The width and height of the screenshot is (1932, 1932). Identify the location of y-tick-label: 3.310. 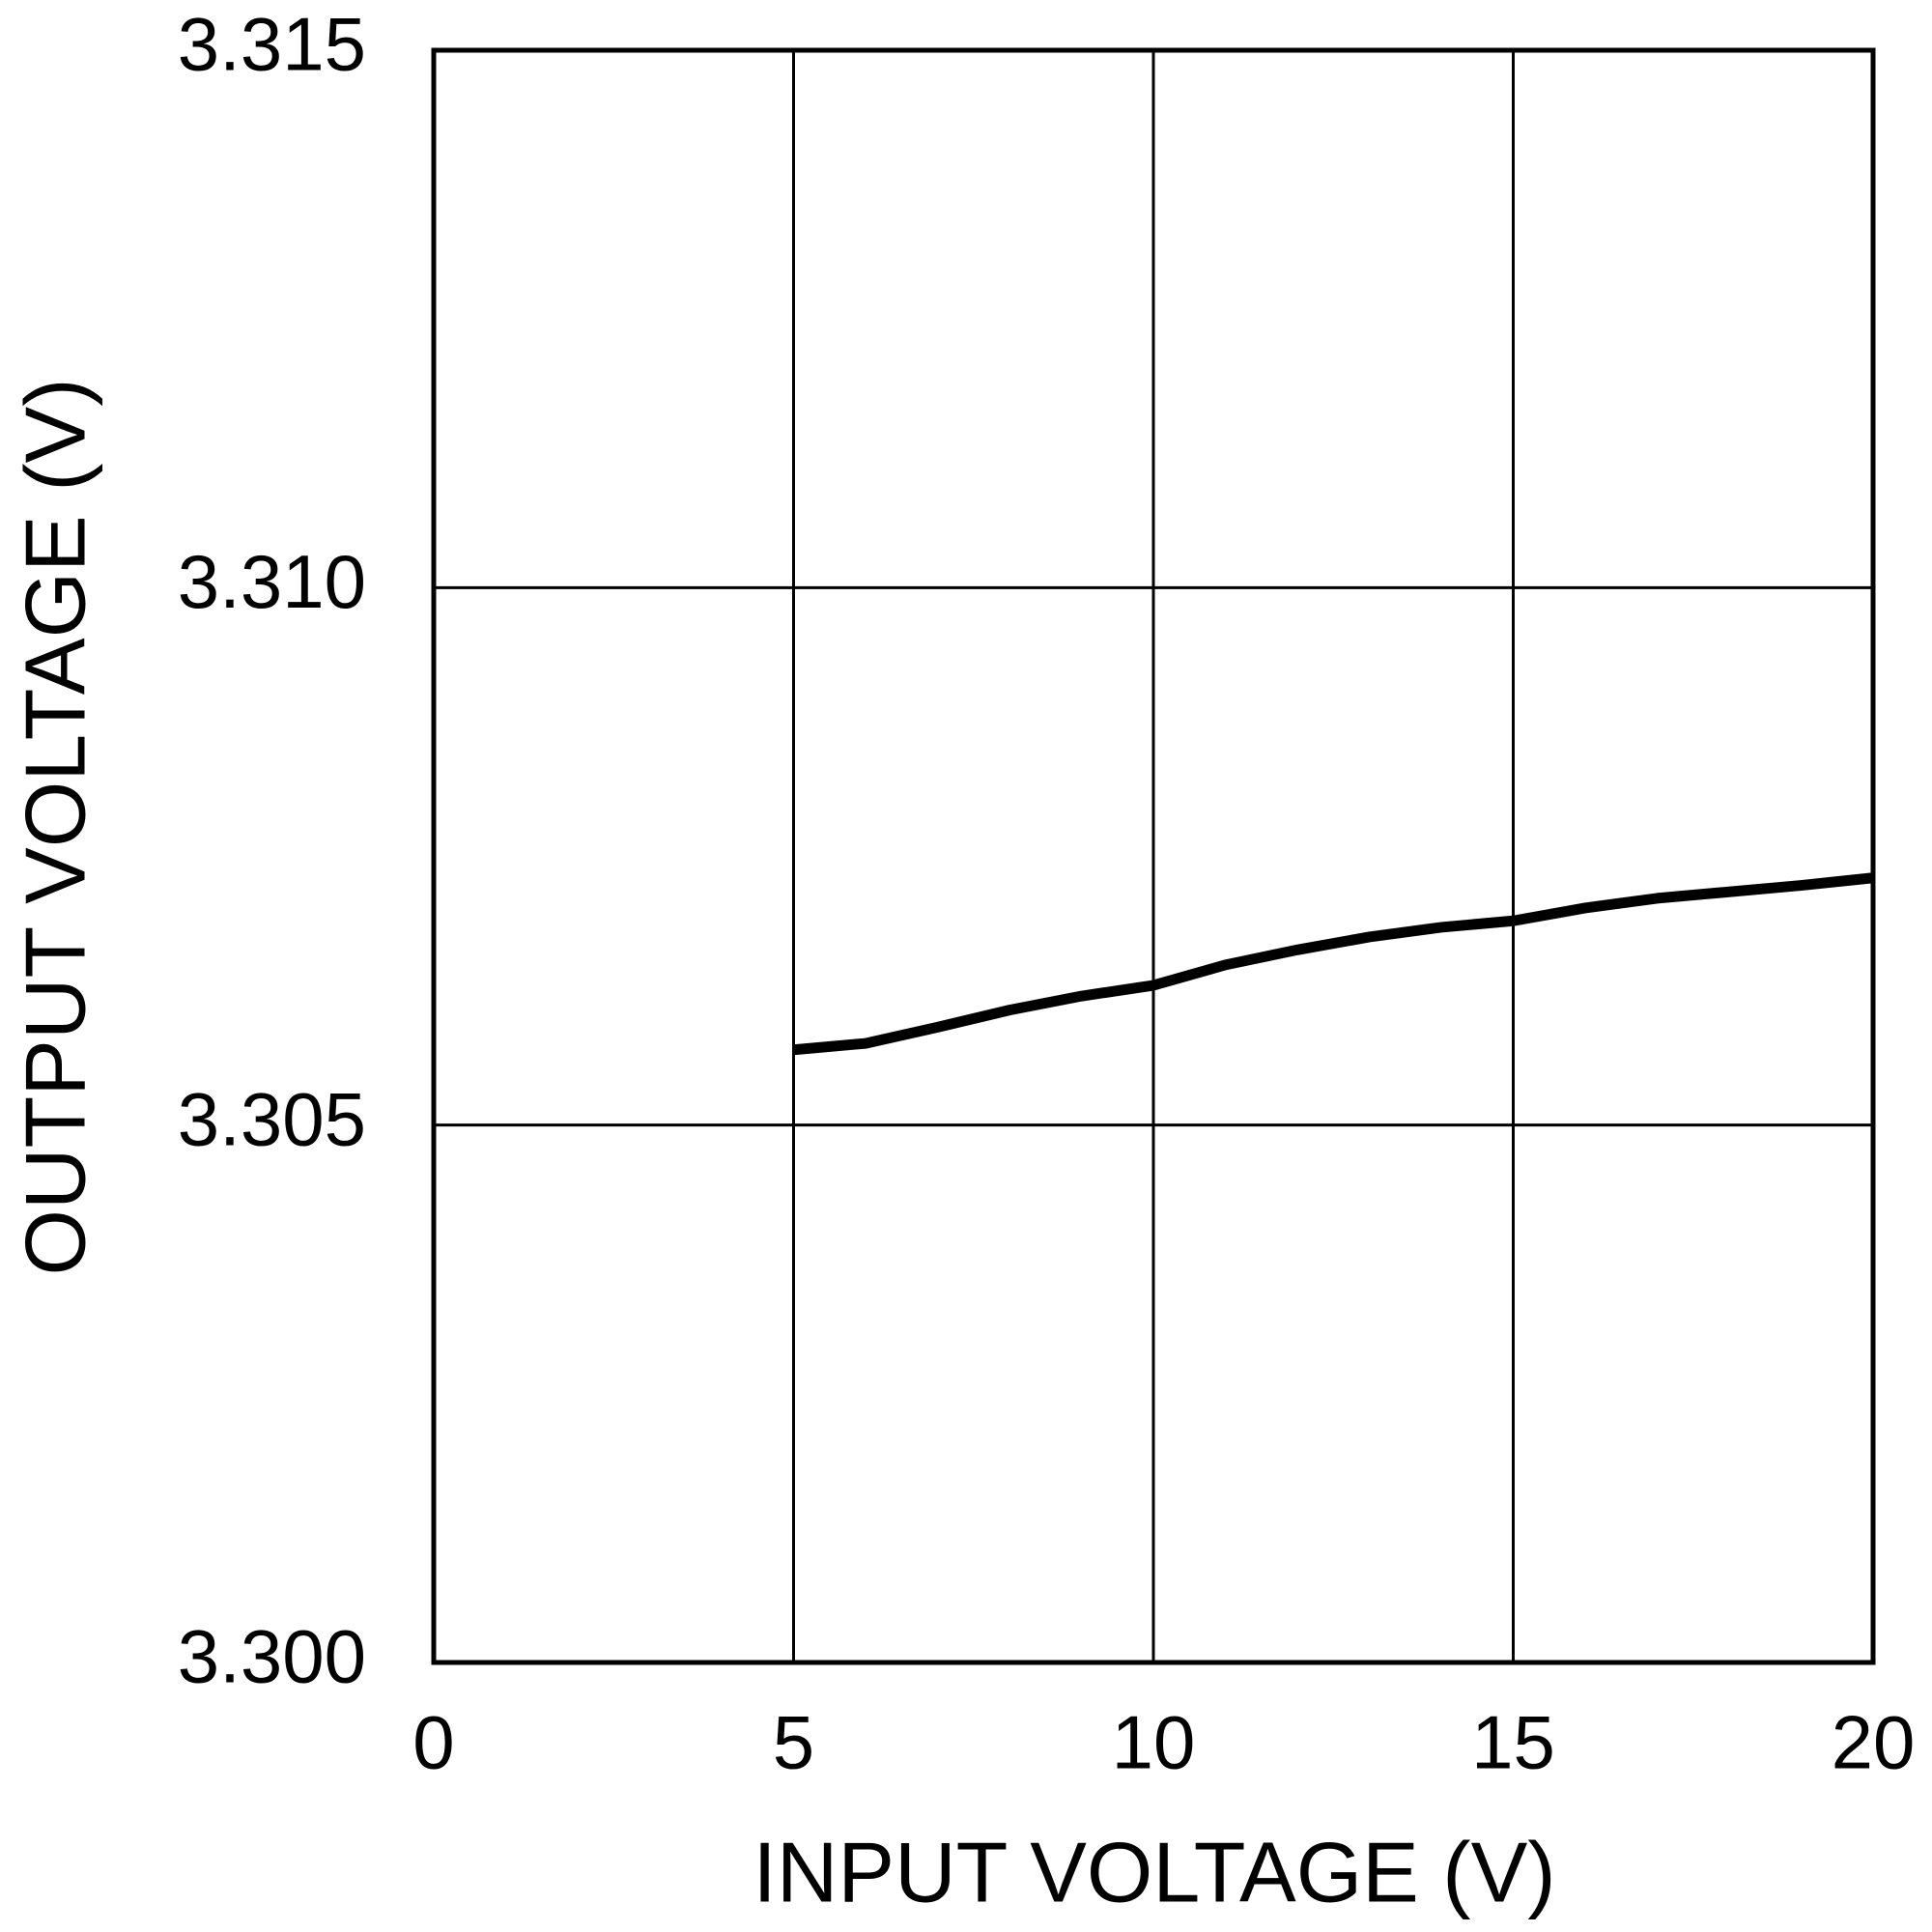
(272, 581).